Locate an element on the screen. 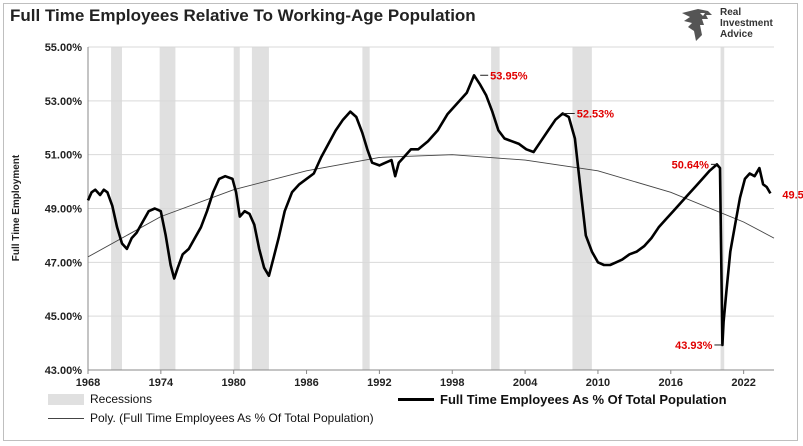  y-tick-label: 55.00% is located at coordinates (64, 48).